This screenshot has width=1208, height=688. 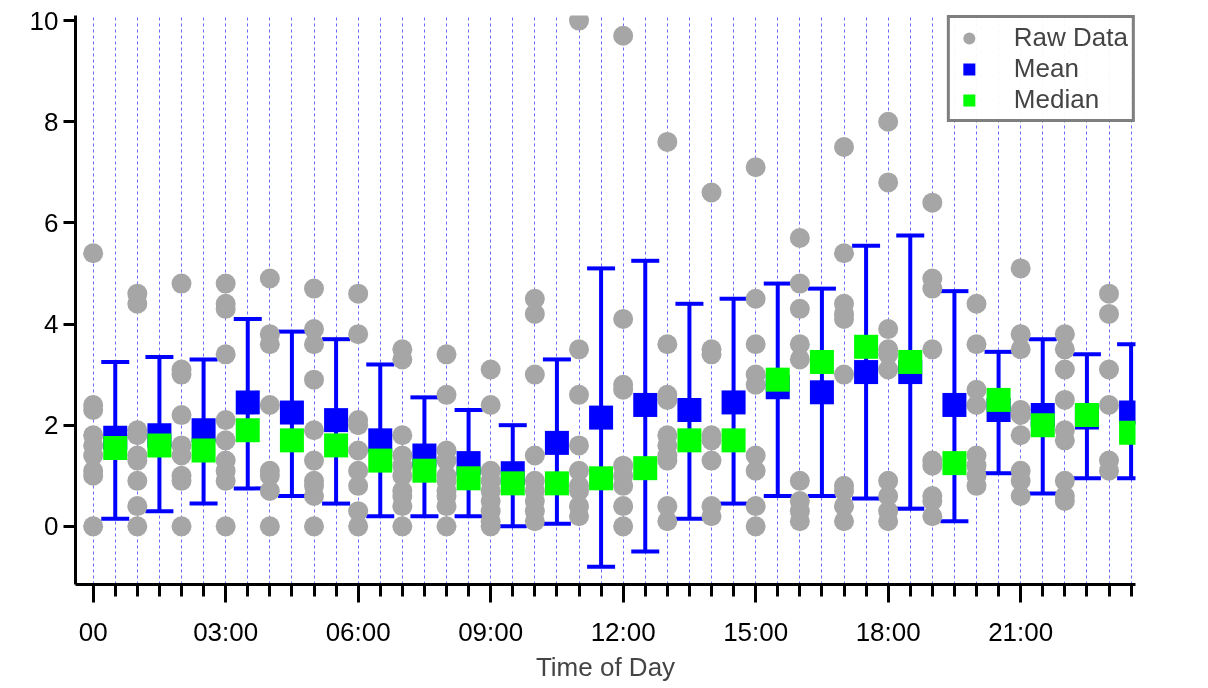 What do you see at coordinates (1046, 68) in the screenshot?
I see `legend-label: Mean` at bounding box center [1046, 68].